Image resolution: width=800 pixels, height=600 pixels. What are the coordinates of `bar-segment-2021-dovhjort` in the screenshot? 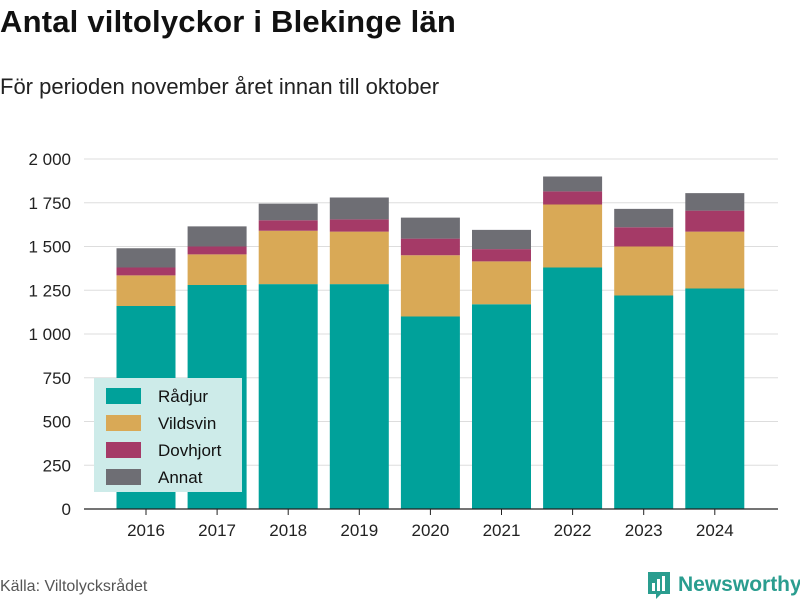 It's located at (501, 255).